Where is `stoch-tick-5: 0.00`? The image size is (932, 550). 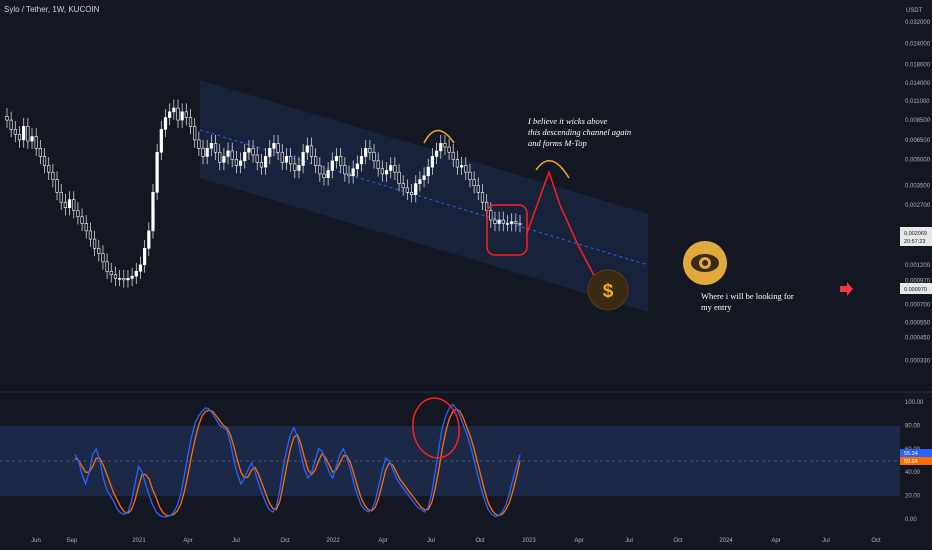 stoch-tick-5: 0.00 is located at coordinates (911, 520).